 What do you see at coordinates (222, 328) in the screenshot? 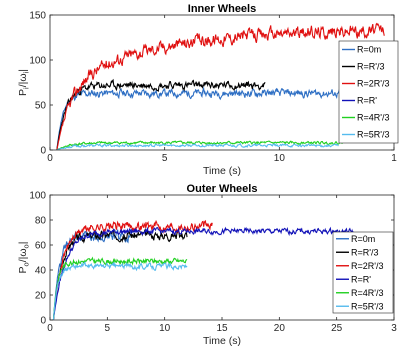
I see `x-tick-label: 15` at bounding box center [222, 328].